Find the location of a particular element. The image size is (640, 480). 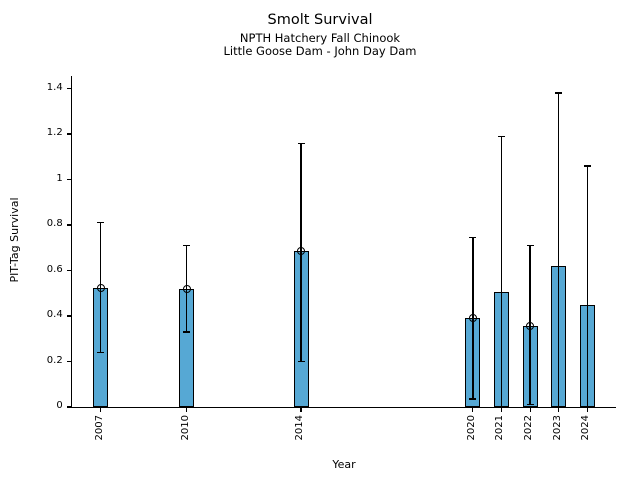

error-cap-low-2022 is located at coordinates (530, 405).